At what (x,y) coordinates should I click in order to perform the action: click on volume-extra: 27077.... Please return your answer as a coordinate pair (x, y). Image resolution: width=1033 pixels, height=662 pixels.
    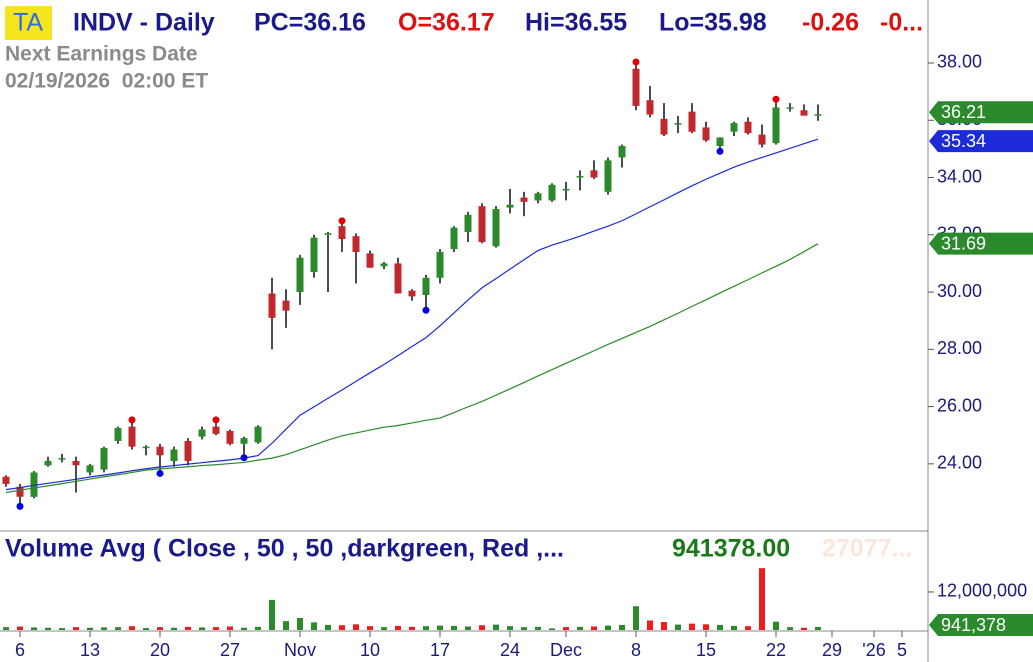
    Looking at the image, I should click on (867, 549).